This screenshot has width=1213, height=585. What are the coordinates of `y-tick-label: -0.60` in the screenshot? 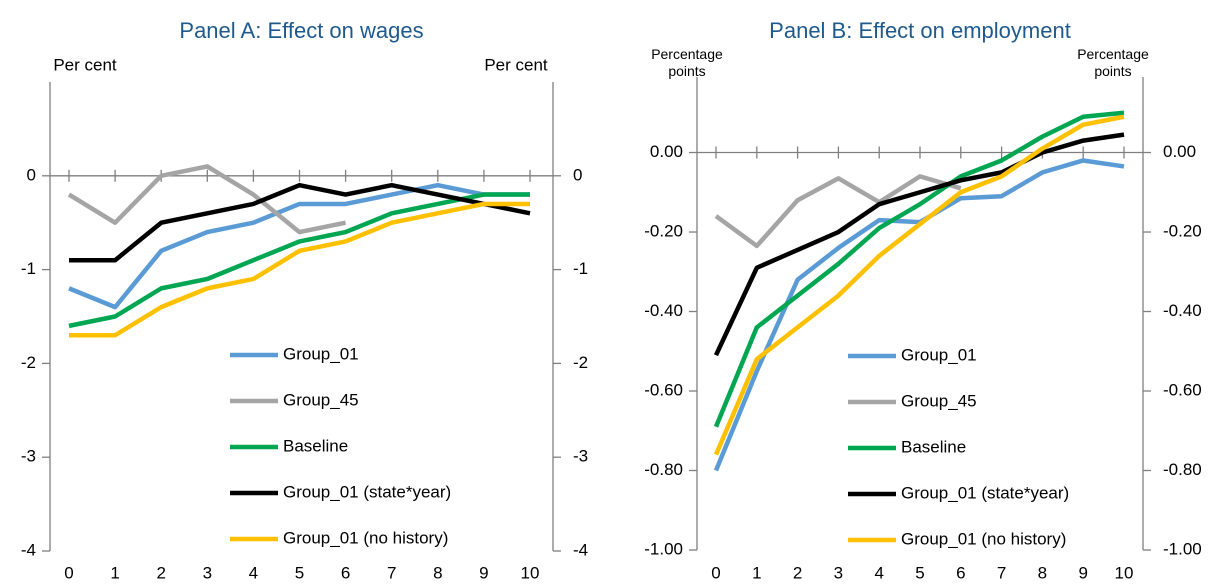 It's located at (663, 389).